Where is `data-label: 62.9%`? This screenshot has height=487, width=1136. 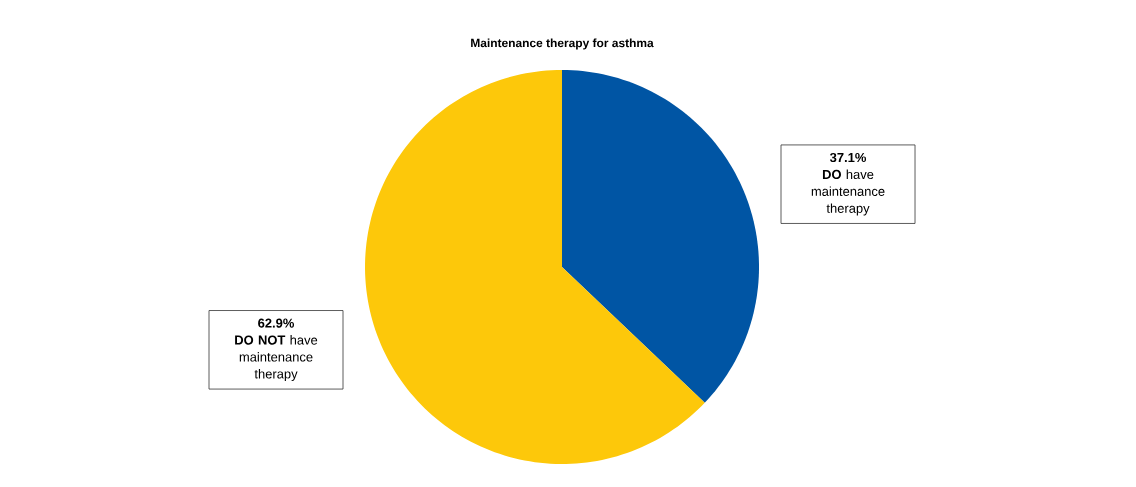 data-label: 62.9% is located at coordinates (276, 323).